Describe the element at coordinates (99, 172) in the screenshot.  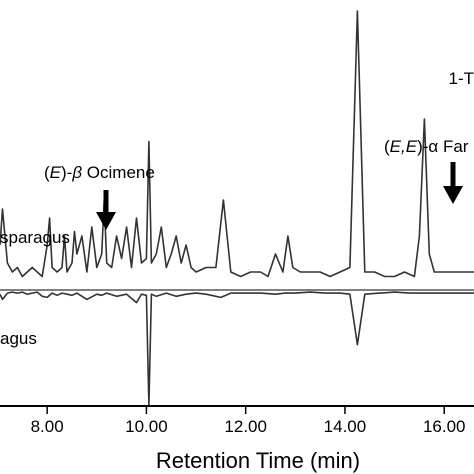
I see `annotation-ocimene-label: (E)-β Ocimene` at that location.